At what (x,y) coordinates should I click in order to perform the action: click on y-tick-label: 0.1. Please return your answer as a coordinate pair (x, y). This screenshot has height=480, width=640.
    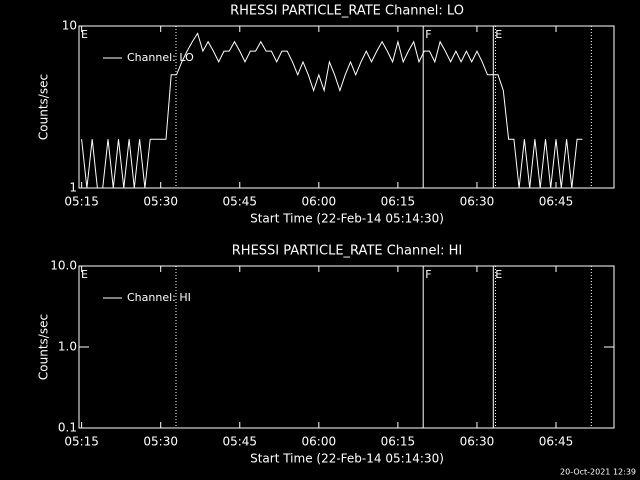
    Looking at the image, I should click on (67, 428).